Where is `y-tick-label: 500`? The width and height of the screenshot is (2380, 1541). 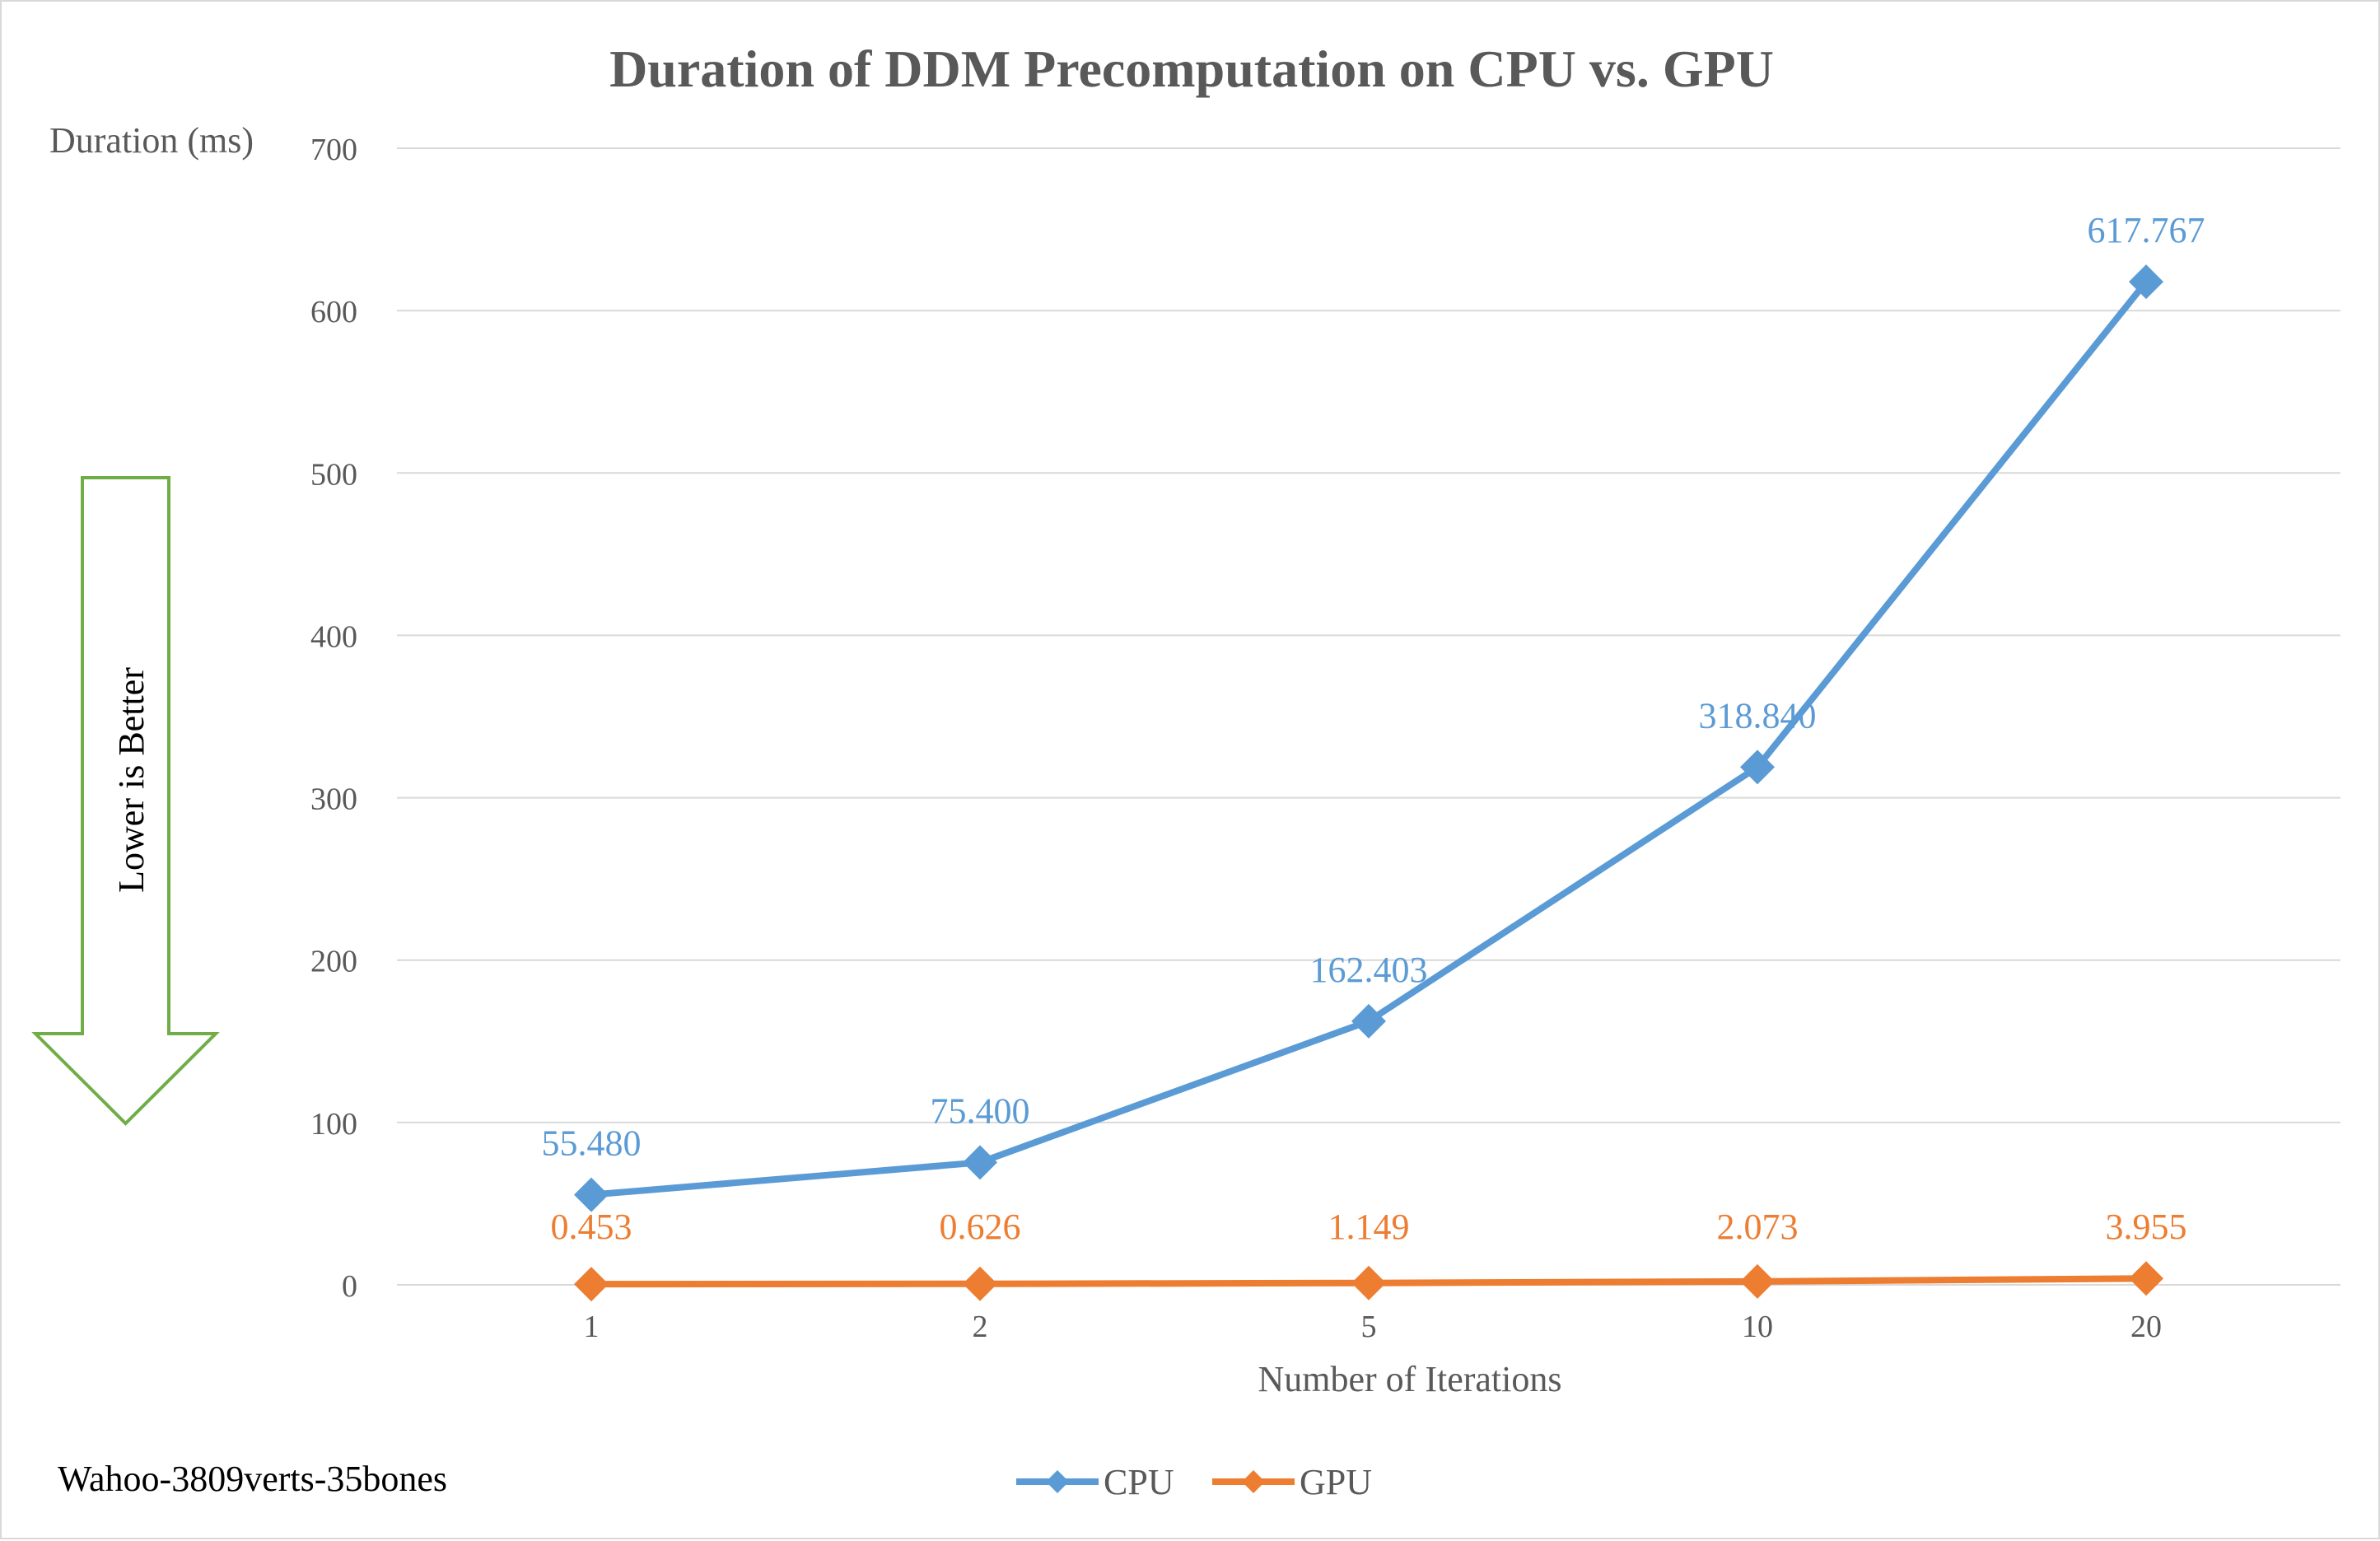 y-tick-label: 500 is located at coordinates (333, 474).